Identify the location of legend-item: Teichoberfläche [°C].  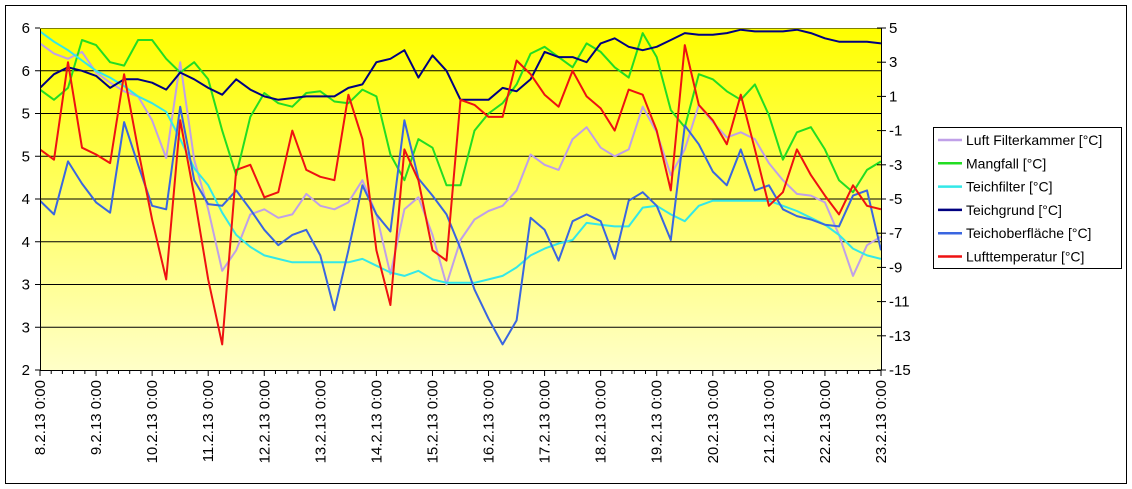
(1014, 233).